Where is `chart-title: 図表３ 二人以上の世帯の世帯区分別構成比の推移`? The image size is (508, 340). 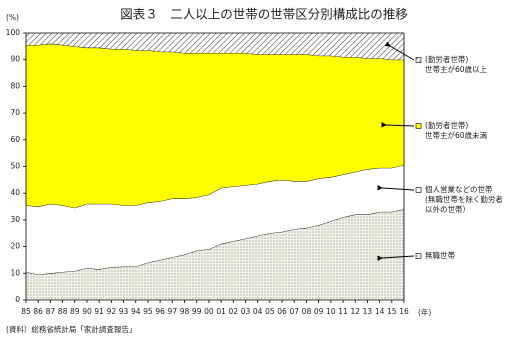 chart-title: 図表３ 二人以上の世帯の世帯区分別構成比の推移 is located at coordinates (264, 14).